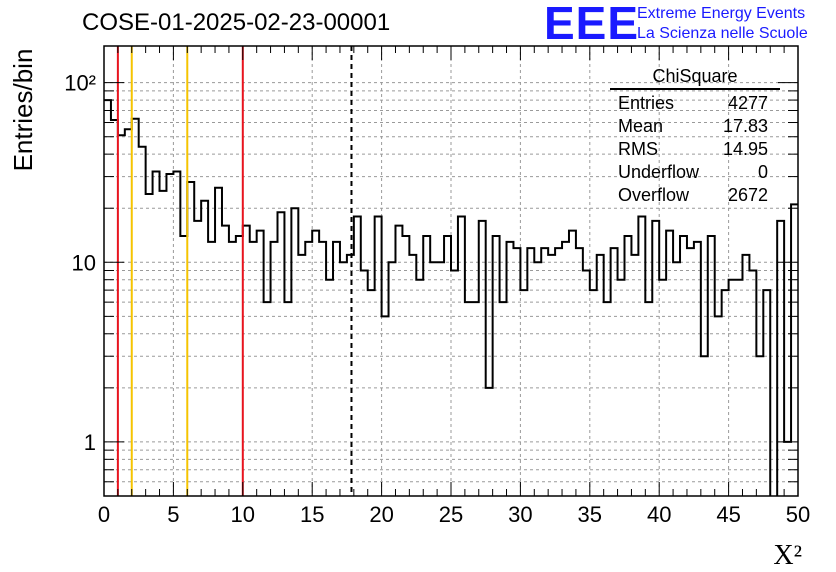 Image resolution: width=836 pixels, height=572 pixels. What do you see at coordinates (646, 103) in the screenshot?
I see `stats-label: Entries` at bounding box center [646, 103].